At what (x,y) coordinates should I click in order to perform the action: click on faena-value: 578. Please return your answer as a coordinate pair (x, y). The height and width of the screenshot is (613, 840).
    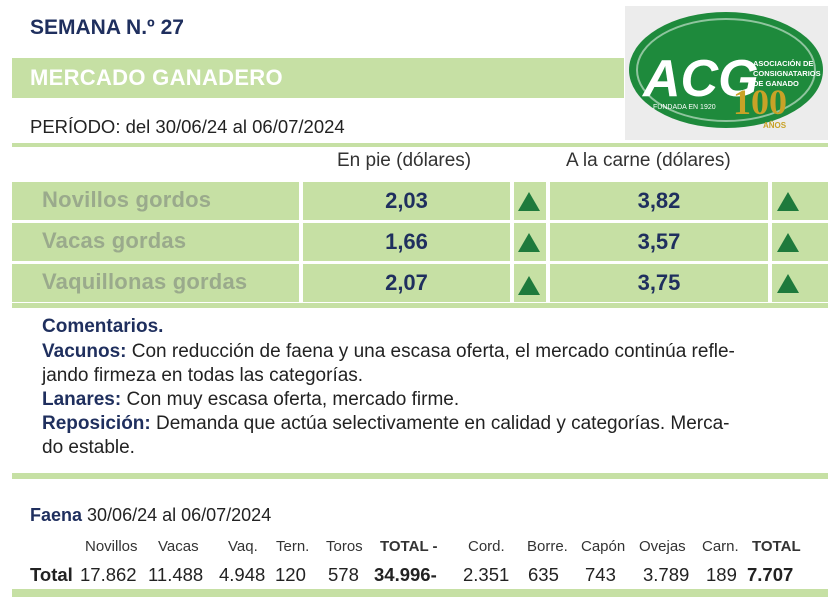
    Looking at the image, I should click on (343, 574).